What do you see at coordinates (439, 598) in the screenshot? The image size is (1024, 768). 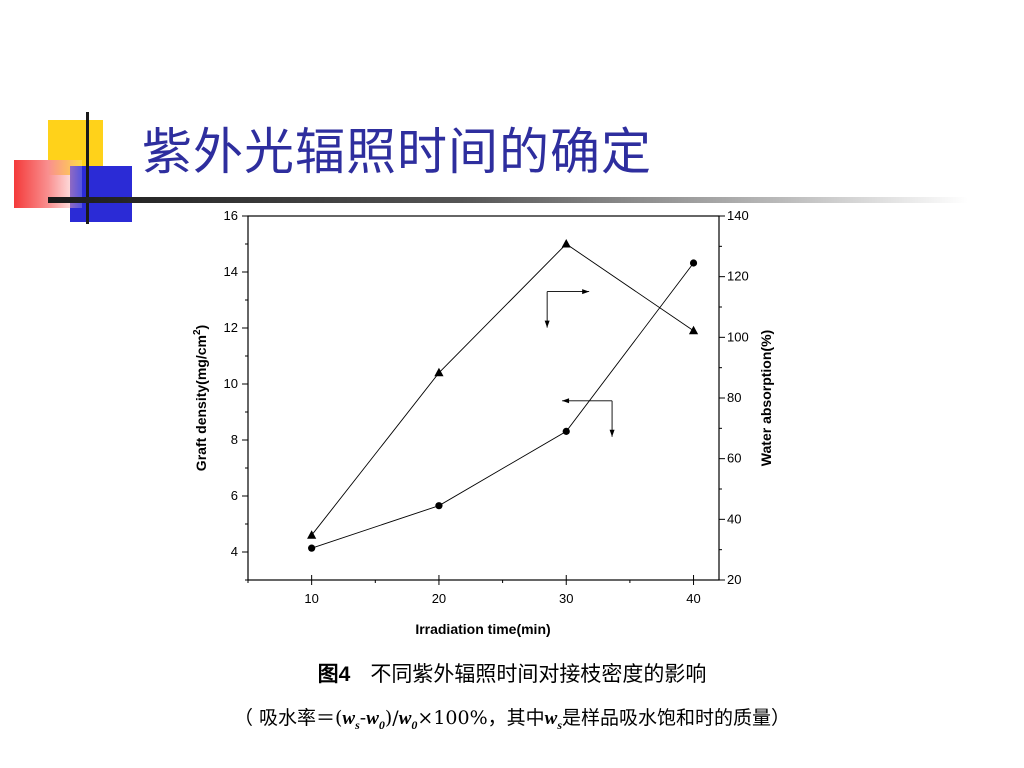 I see `x-tick-label: 20` at bounding box center [439, 598].